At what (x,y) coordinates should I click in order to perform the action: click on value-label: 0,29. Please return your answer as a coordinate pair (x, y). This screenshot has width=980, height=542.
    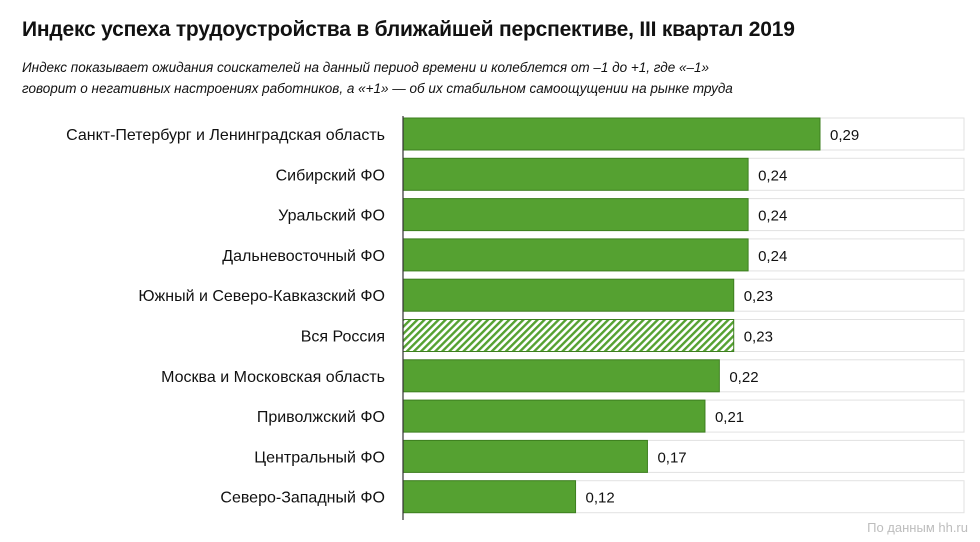
    Looking at the image, I should click on (844, 135).